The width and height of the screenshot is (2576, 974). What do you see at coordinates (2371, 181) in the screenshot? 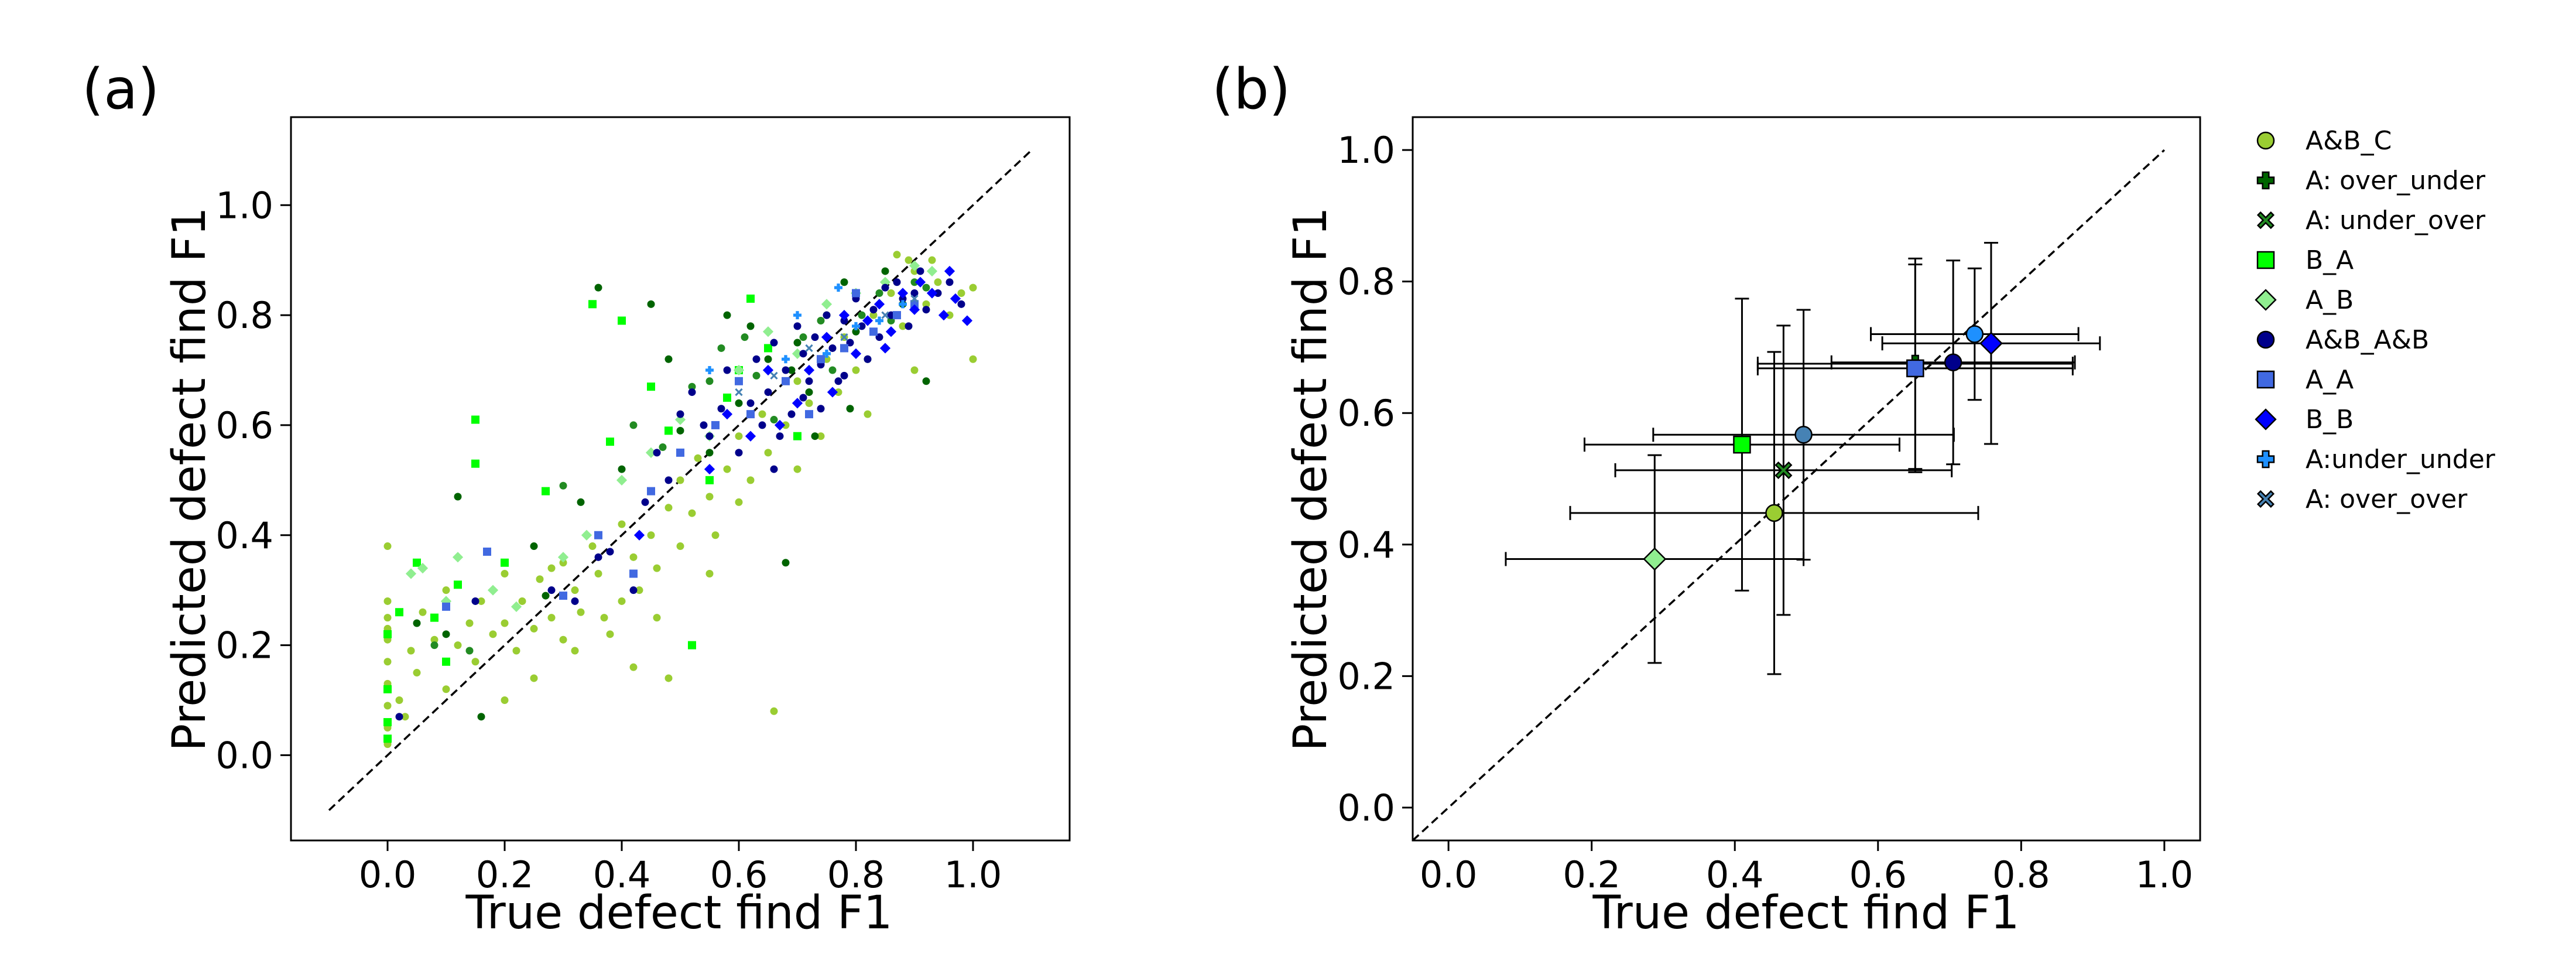
I see `legend-item-a-over-under: A: over_under` at bounding box center [2371, 181].